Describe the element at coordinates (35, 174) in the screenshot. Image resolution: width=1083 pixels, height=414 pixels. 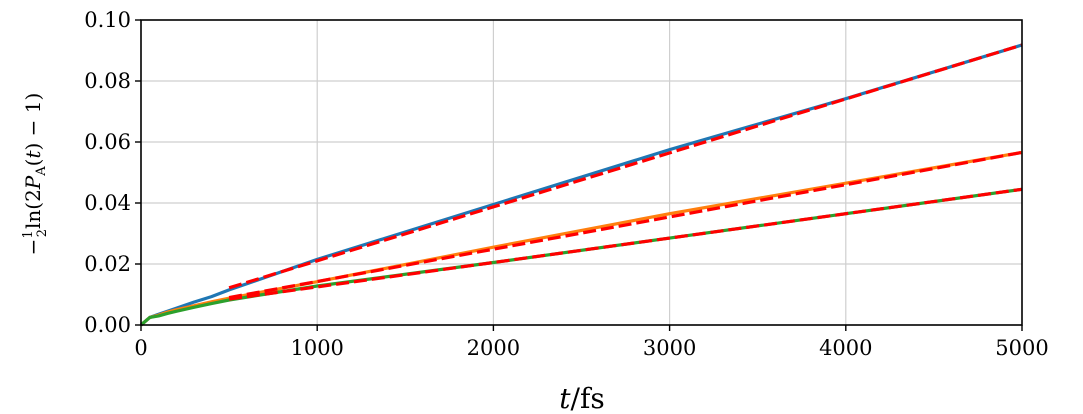
I see `y-axis-label: −12ln(2PA(t) − 1)` at that location.